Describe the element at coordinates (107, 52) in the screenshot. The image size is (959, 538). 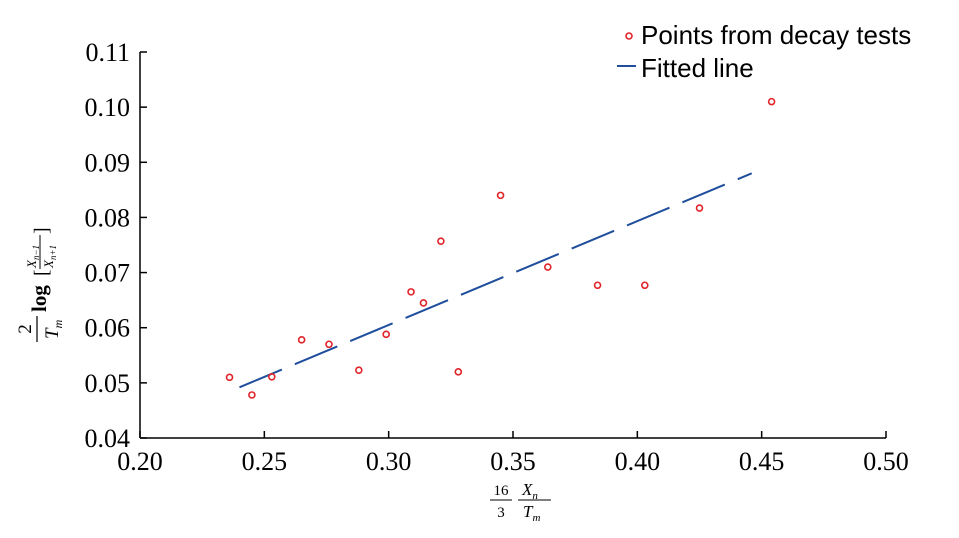
I see `y-tick-label: 0.11` at that location.